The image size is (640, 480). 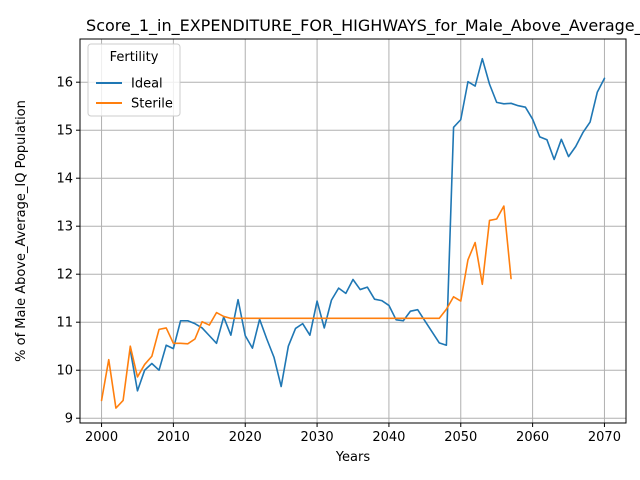 I want to click on legend-title: Fertility, so click(x=134, y=57).